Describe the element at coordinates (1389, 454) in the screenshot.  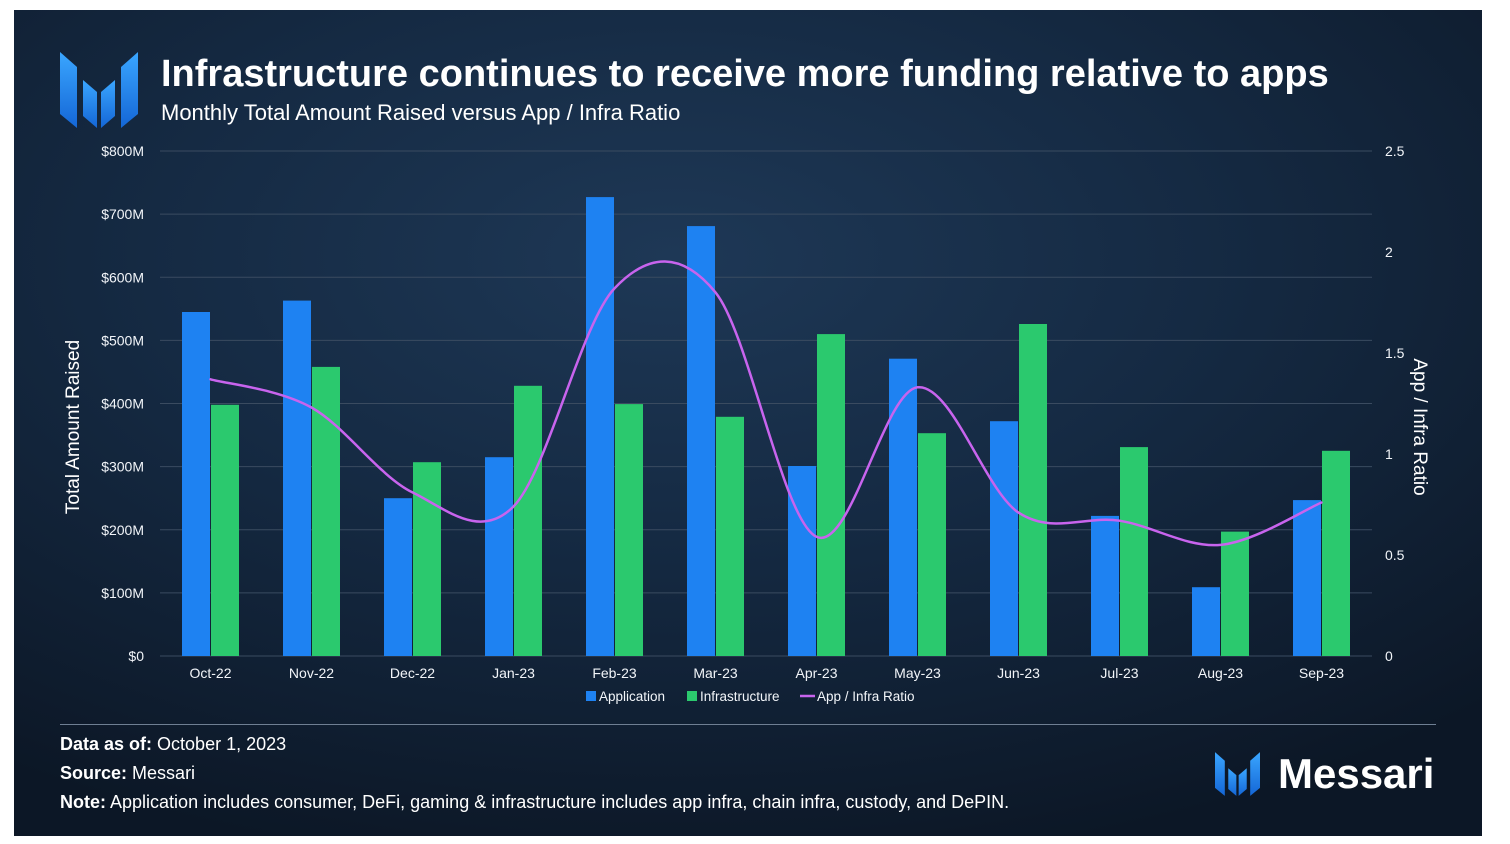
I see `y2-tick-label: 1` at that location.